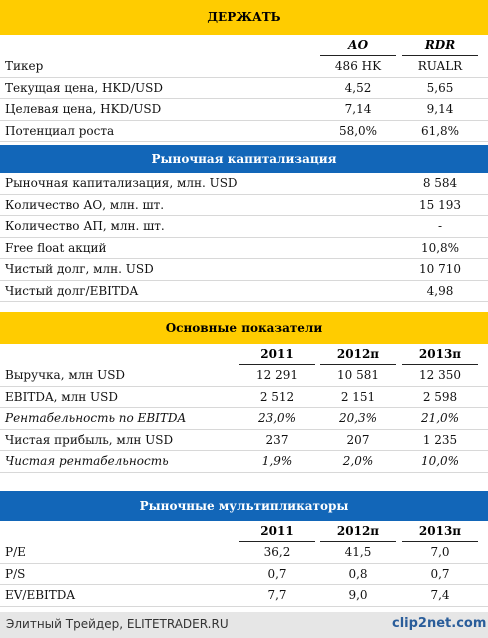 The height and width of the screenshot is (638, 488). What do you see at coordinates (96, 418) in the screenshot?
I see `row-label: Рентабельность по EBITDA` at bounding box center [96, 418].